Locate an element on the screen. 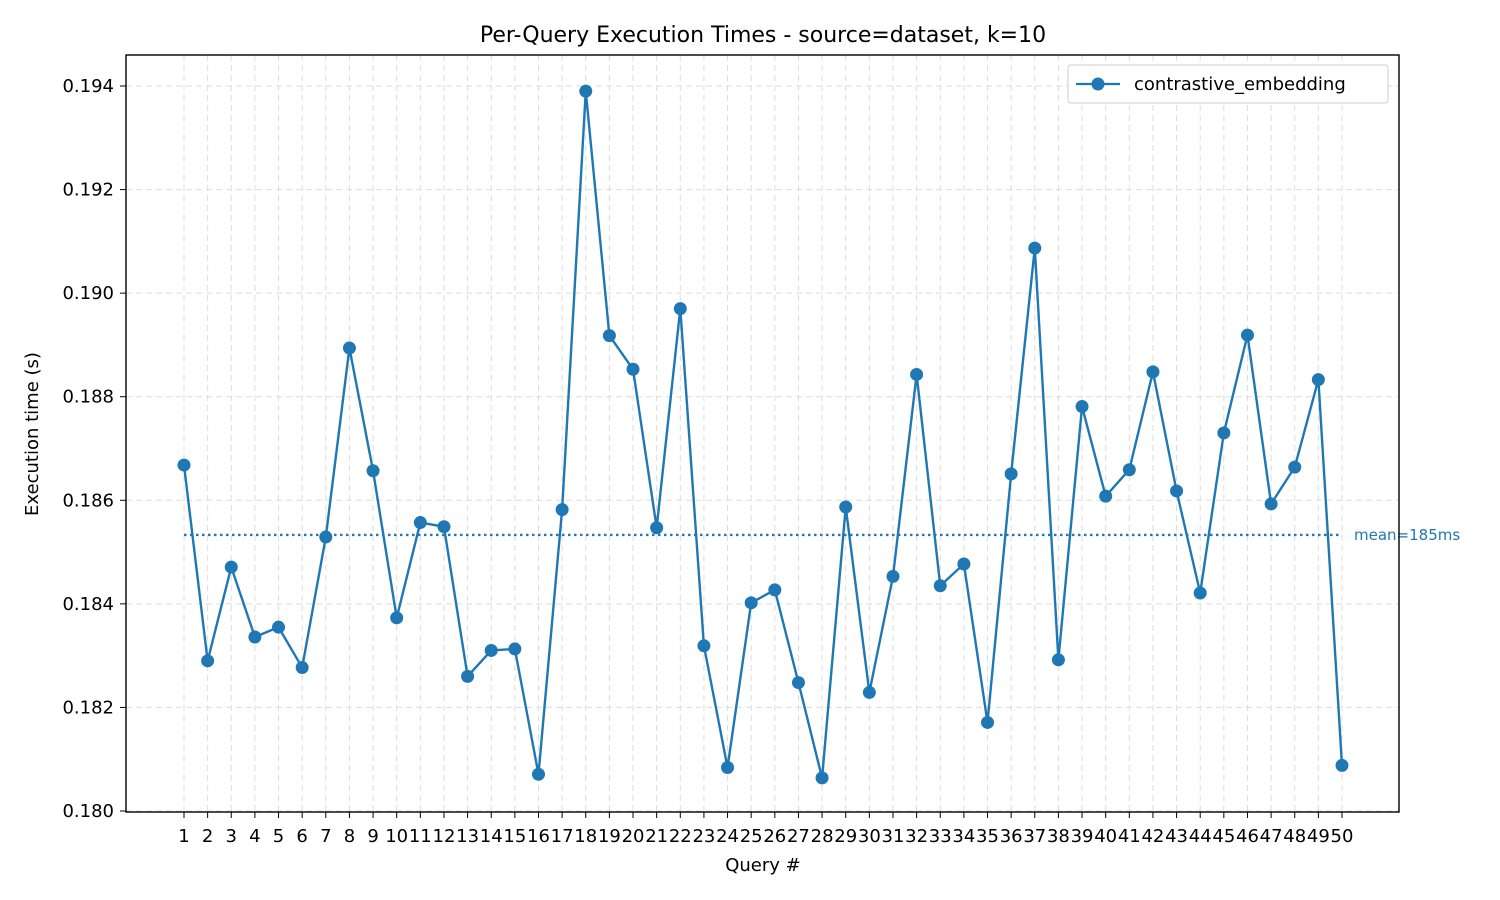 The height and width of the screenshot is (900, 1500). x-tick-label: 36 is located at coordinates (1011, 836).